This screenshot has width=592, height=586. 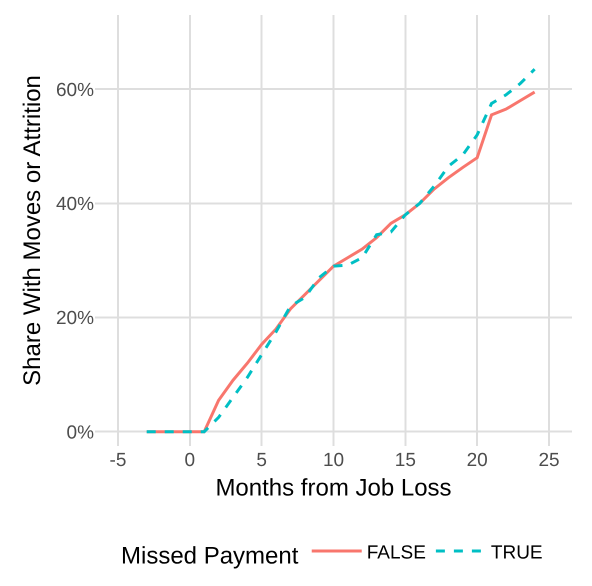 What do you see at coordinates (32, 230) in the screenshot?
I see `y-axis-title: Share With Moves or Attrition` at bounding box center [32, 230].